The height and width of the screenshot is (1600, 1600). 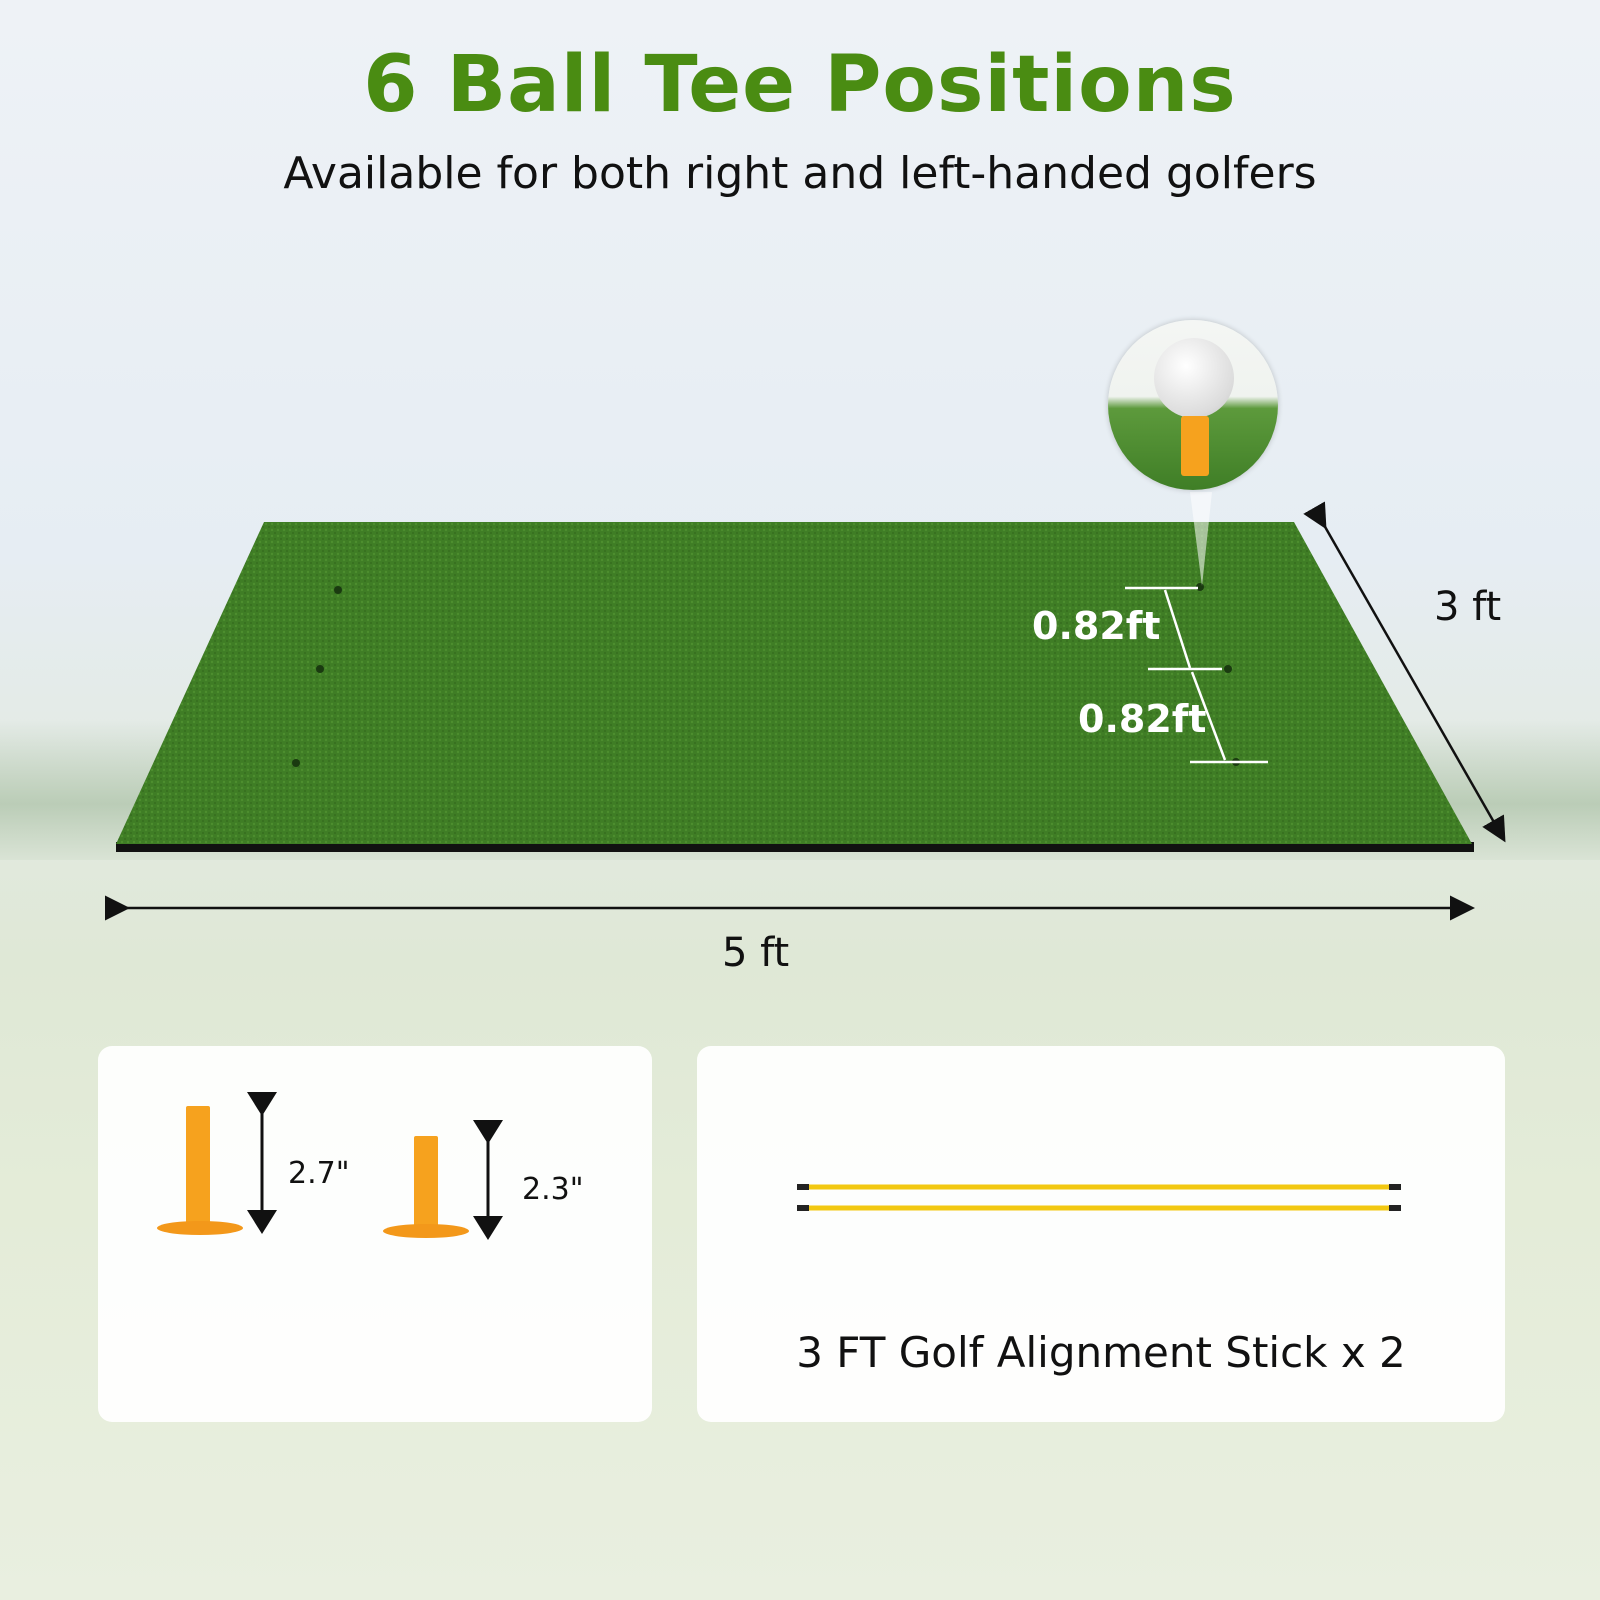 What do you see at coordinates (1101, 1352) in the screenshot?
I see `sticks-caption: 3 FT Golf Alignment Stick x 2` at bounding box center [1101, 1352].